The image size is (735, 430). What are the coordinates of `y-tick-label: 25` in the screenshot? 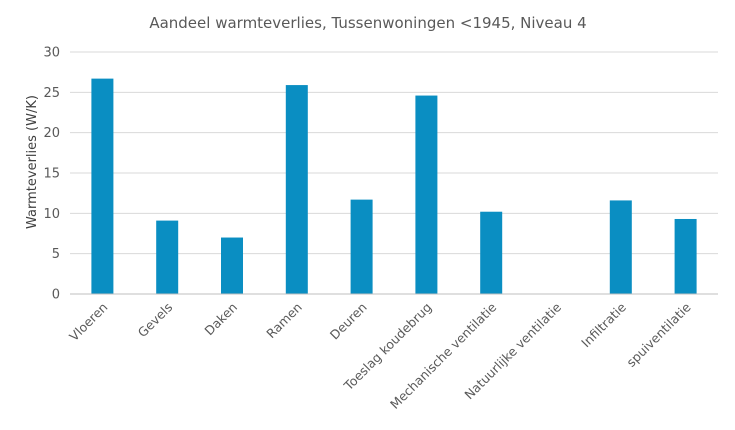 It's located at (51, 93).